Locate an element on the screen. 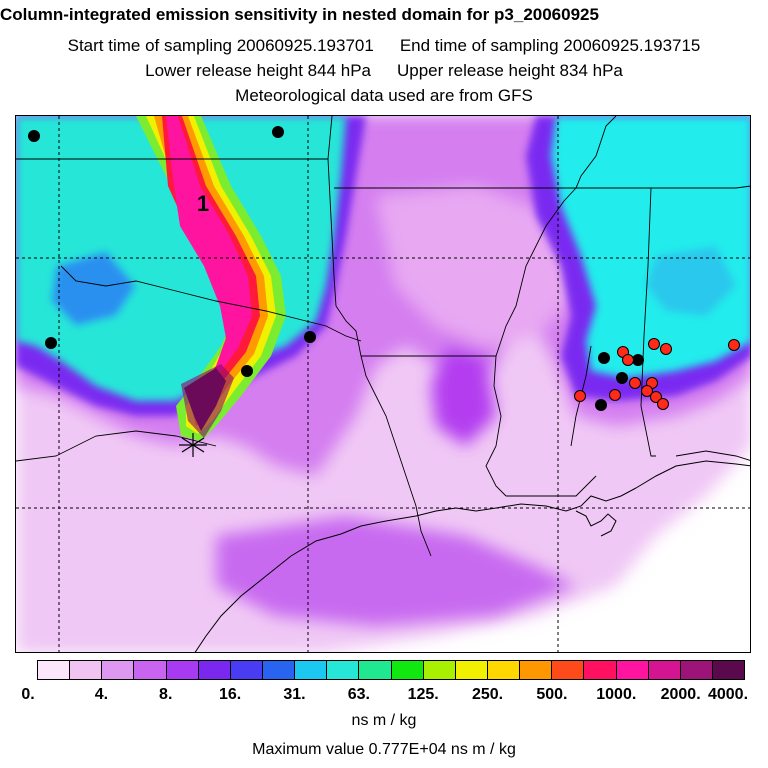 This screenshot has height=768, width=768. colorbar-tick-label: 4. is located at coordinates (101, 694).